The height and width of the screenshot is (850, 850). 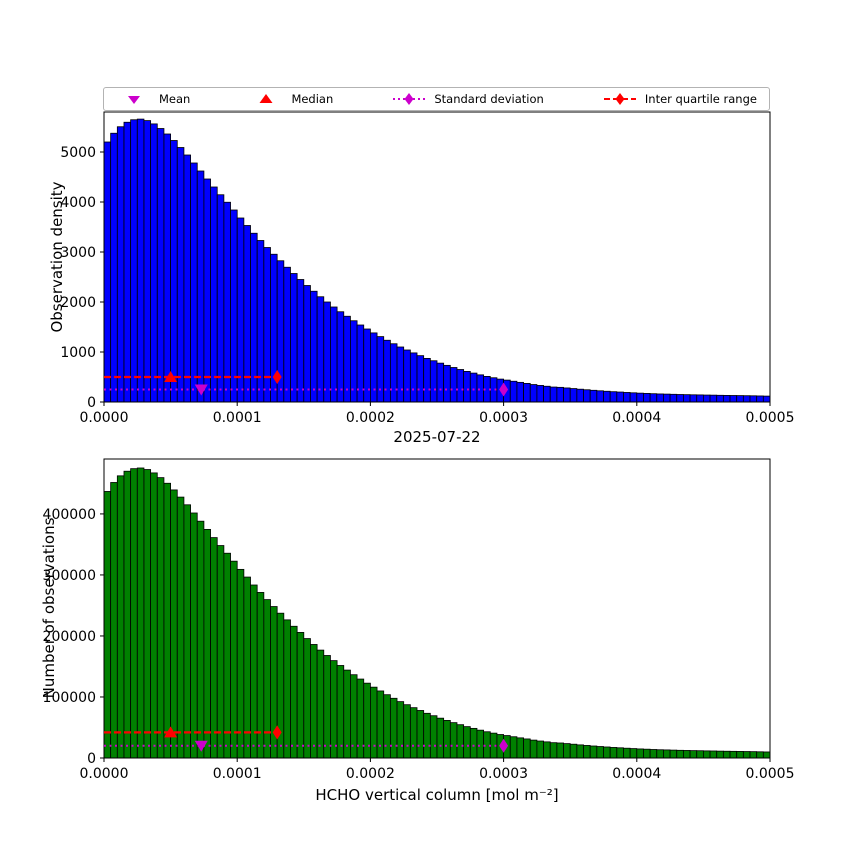 What do you see at coordinates (78, 153) in the screenshot?
I see `svg-text: 5000` at bounding box center [78, 153].